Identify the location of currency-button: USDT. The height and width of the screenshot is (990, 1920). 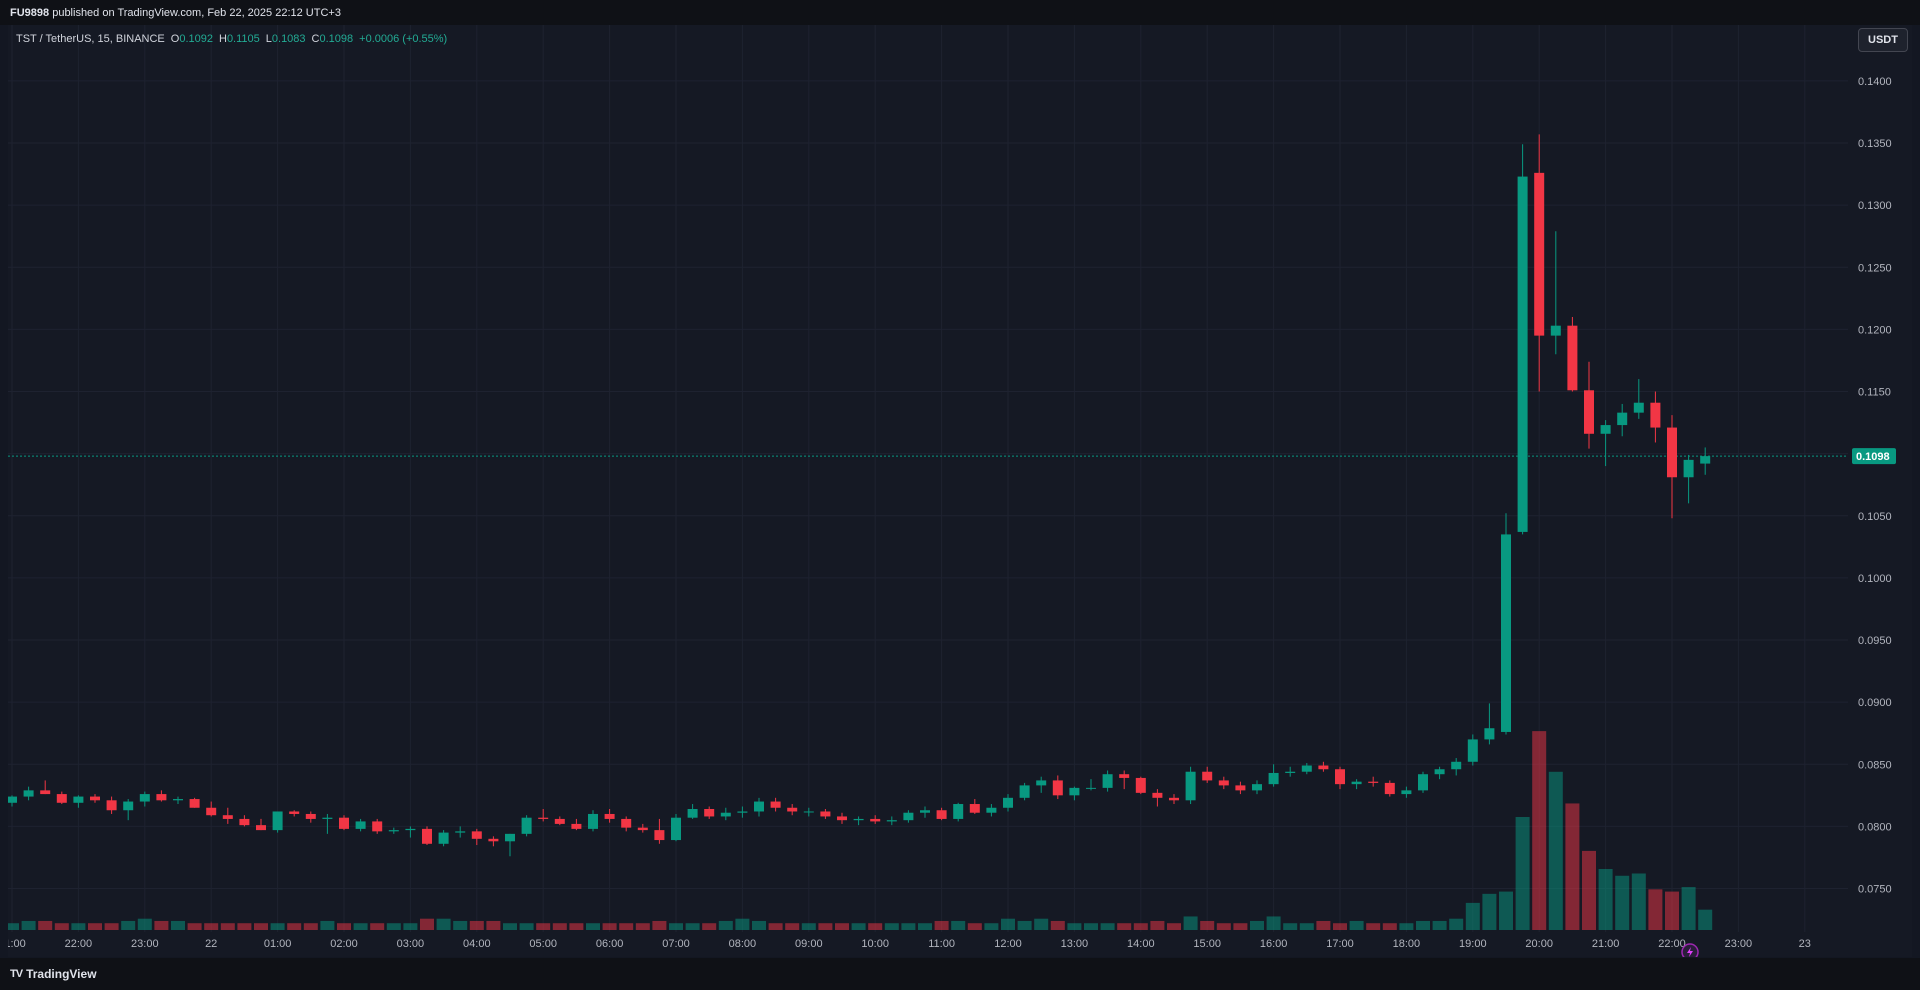
(1883, 40).